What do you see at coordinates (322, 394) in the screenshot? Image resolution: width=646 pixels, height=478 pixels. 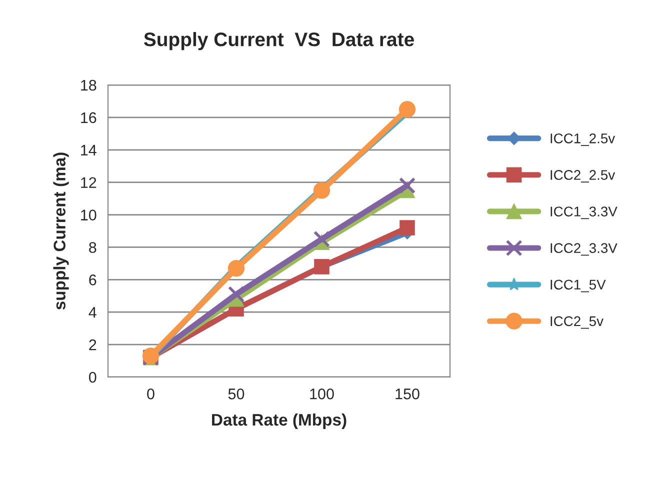 I see `x-tick-label: 100` at bounding box center [322, 394].